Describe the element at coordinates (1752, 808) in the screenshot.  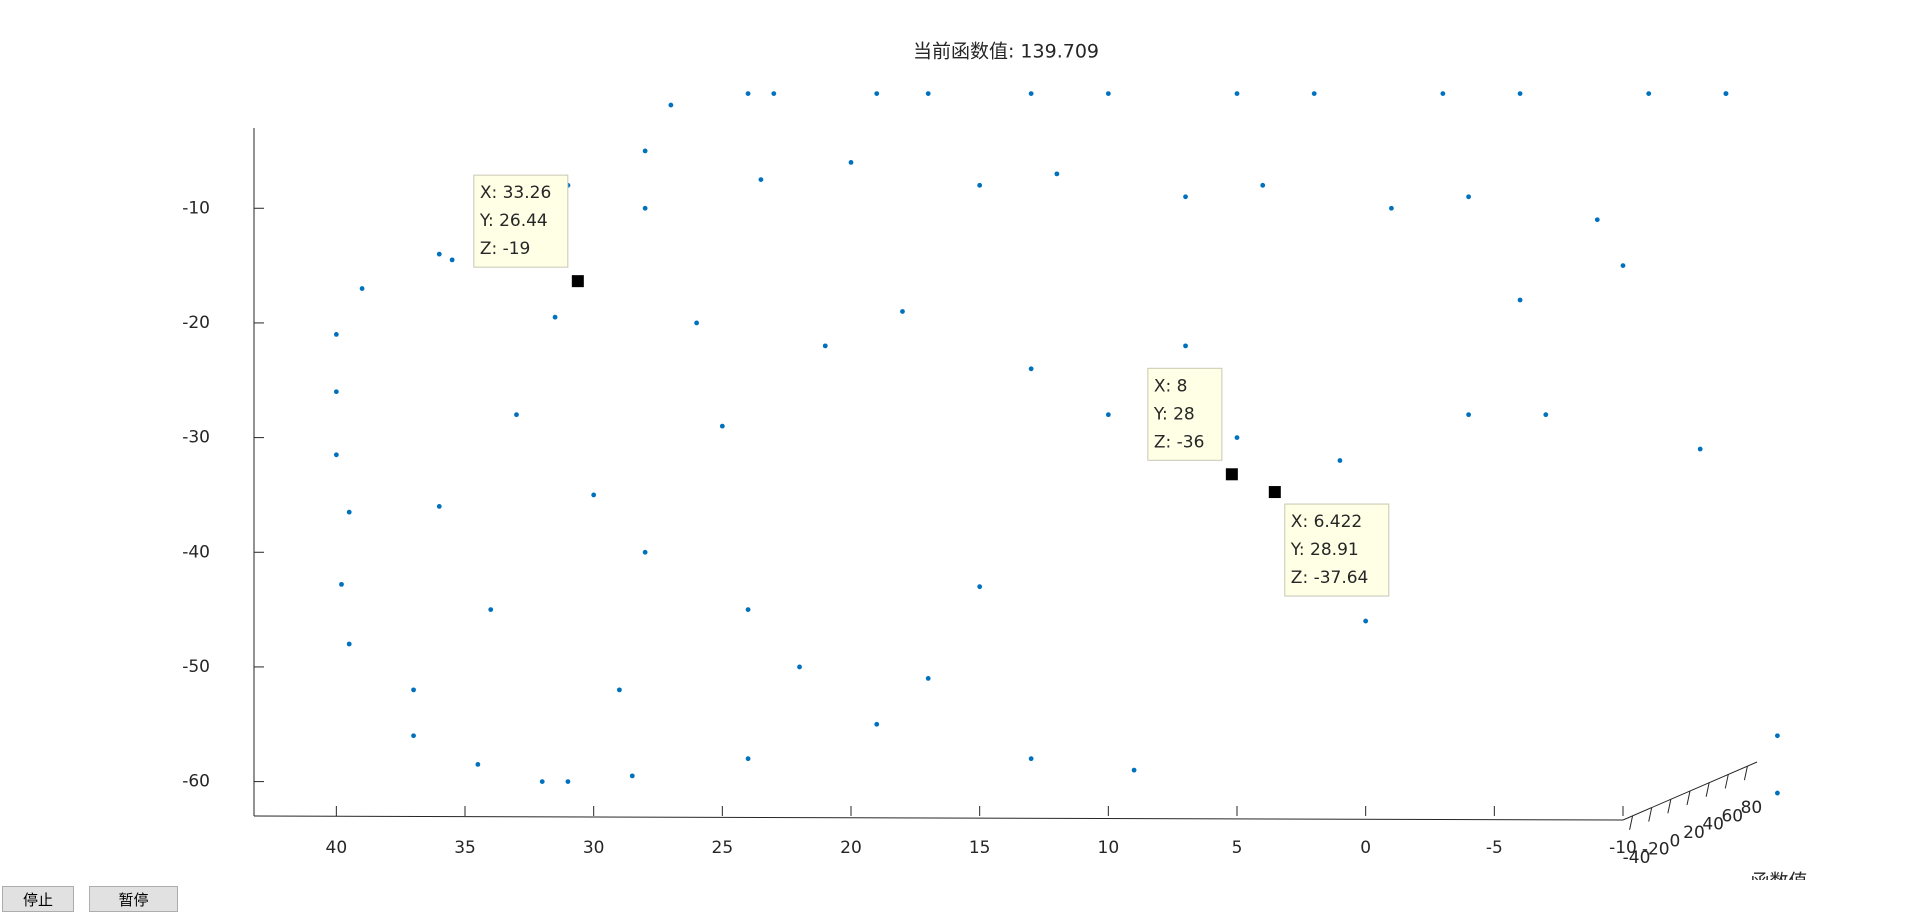
I see `y-tick-label: 80` at that location.